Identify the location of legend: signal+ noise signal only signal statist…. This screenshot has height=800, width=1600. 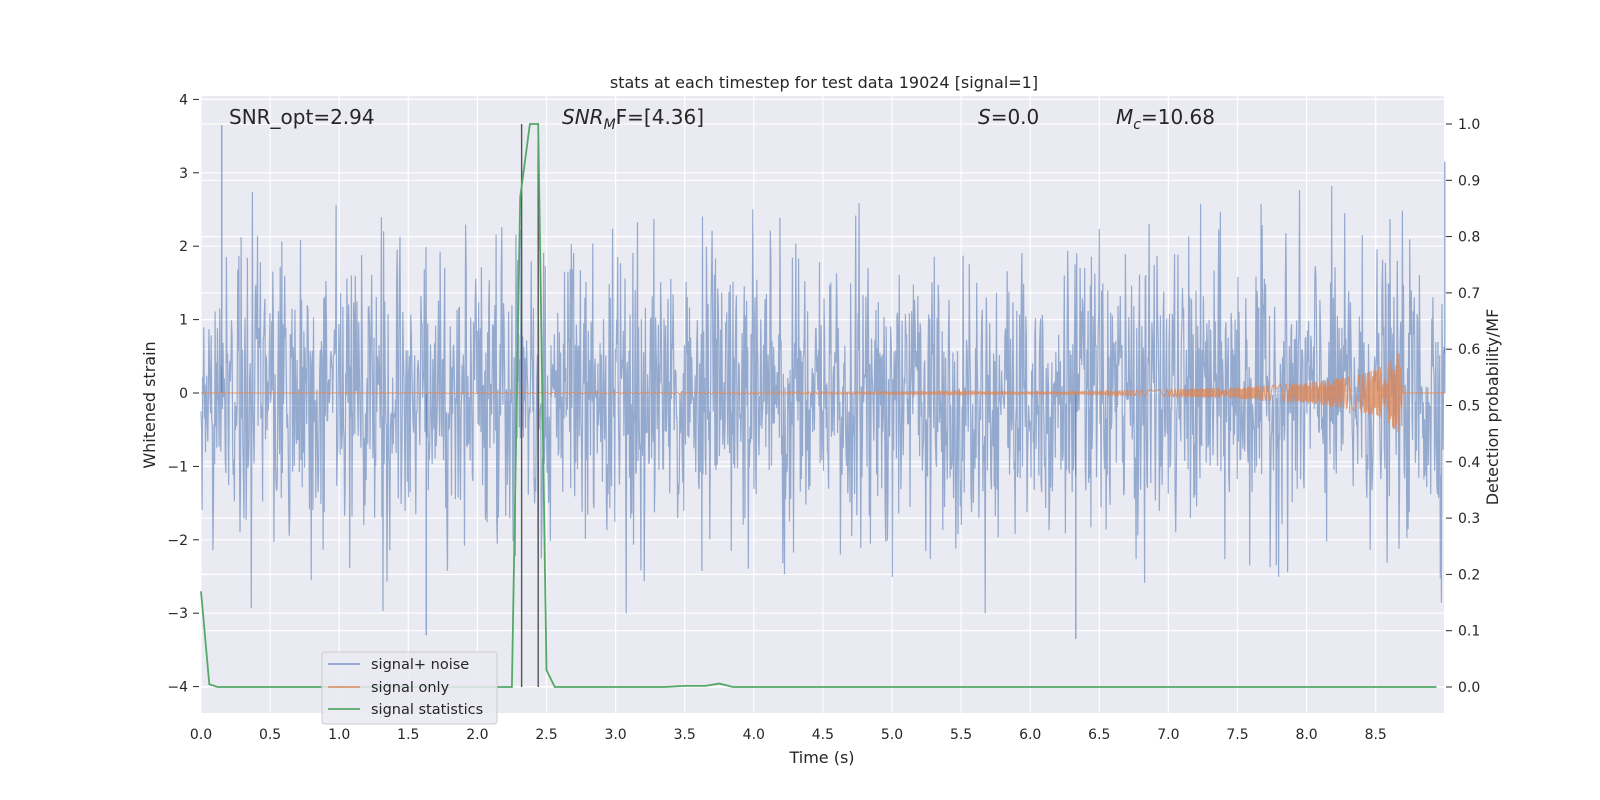
(409, 688).